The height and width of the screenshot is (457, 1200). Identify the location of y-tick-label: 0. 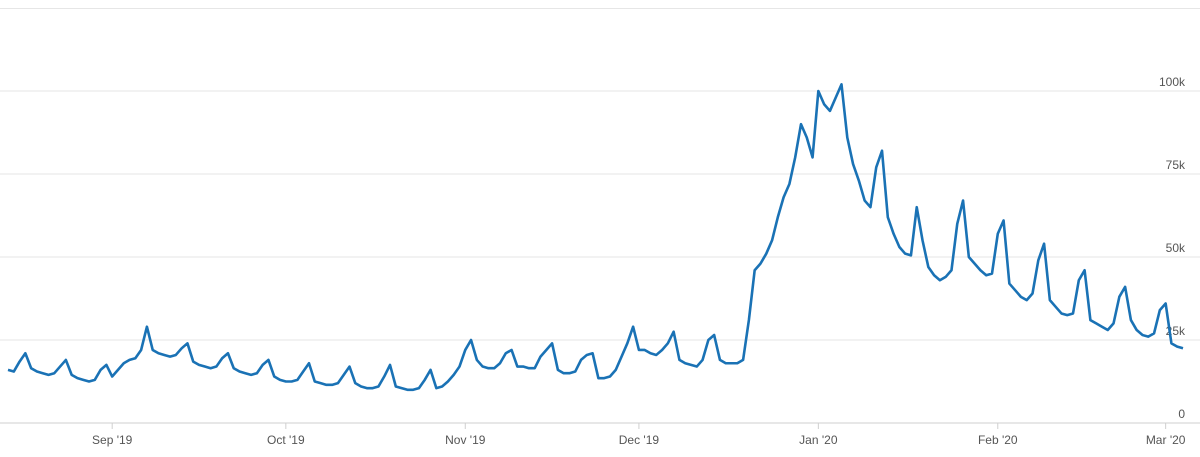
(1181, 414).